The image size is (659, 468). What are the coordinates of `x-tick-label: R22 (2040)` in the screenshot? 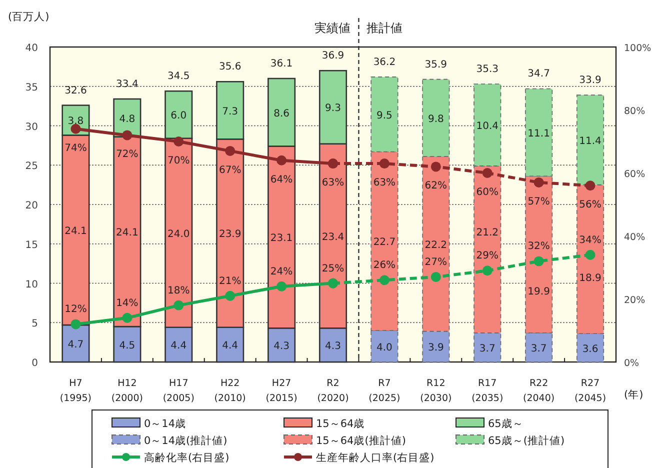 It's located at (539, 391).